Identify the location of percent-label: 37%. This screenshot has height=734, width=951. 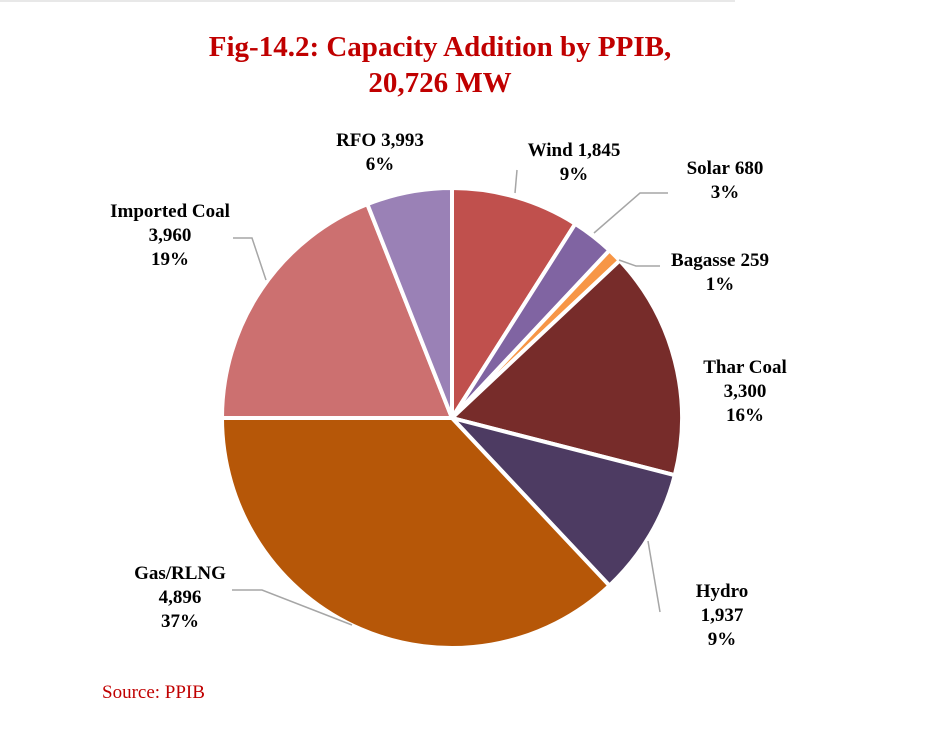
(180, 621).